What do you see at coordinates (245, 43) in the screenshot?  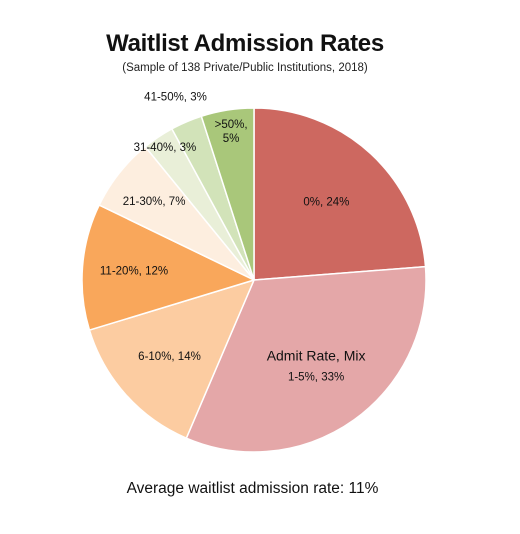 I see `chart-title: Waitlist Admission Rates` at bounding box center [245, 43].